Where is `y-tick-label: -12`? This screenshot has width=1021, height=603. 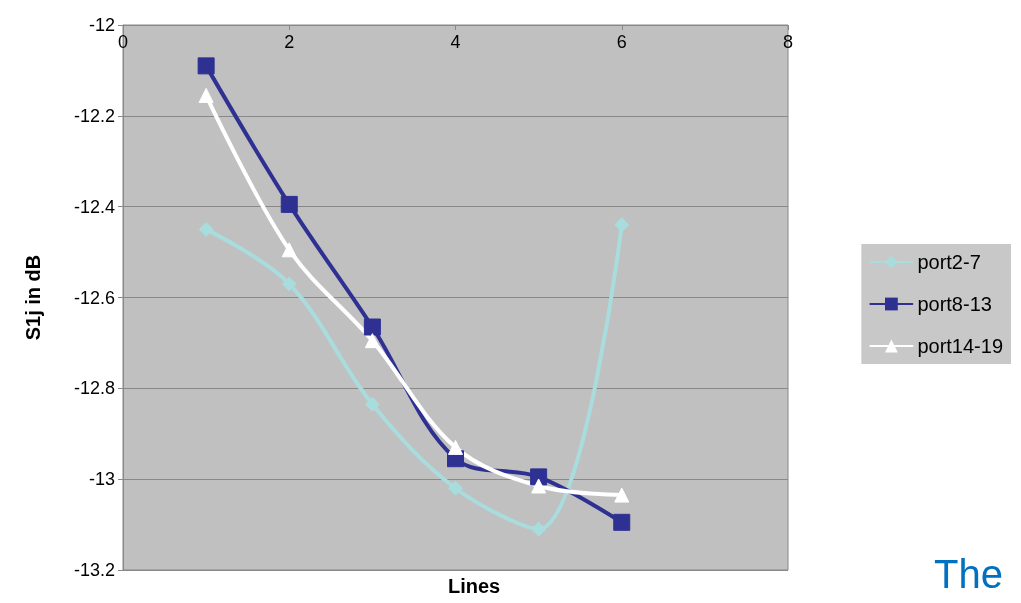
y-tick-label: -12 is located at coordinates (101, 25).